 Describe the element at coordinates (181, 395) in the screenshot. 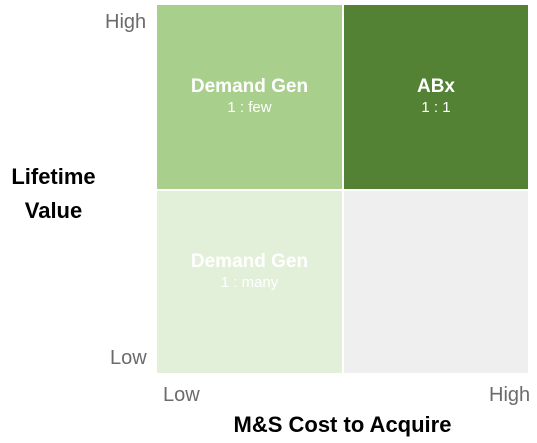

I see `x-axis-tick-low: Low` at that location.